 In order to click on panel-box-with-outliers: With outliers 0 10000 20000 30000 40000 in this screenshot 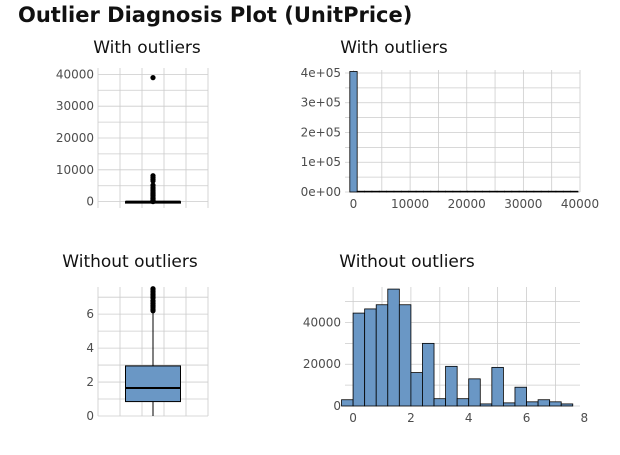, I will do `click(132, 123)`.